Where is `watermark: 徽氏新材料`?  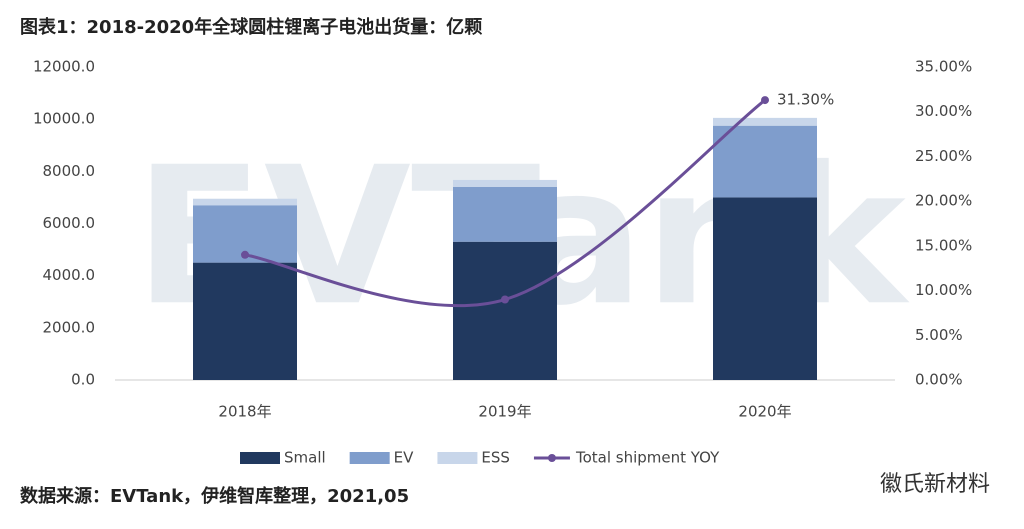
watermark: 徽氏新材料 is located at coordinates (935, 484).